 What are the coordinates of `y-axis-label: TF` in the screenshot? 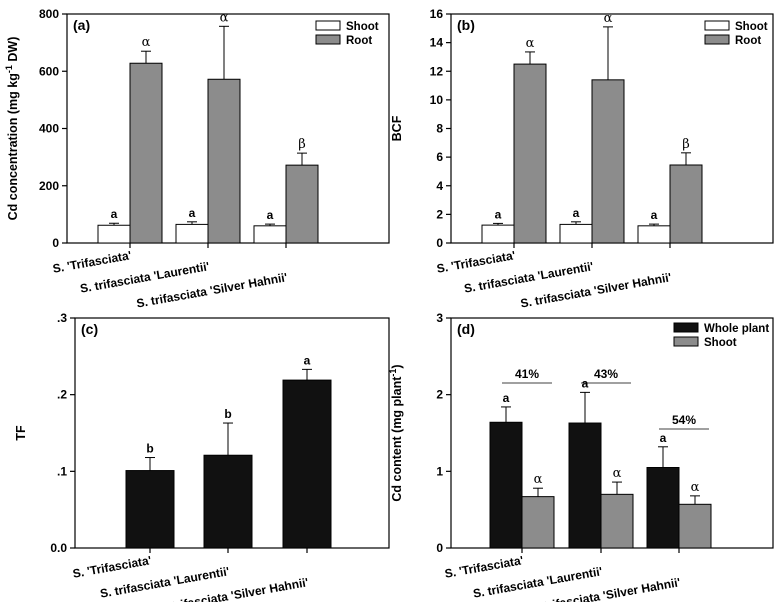 It's located at (21, 433).